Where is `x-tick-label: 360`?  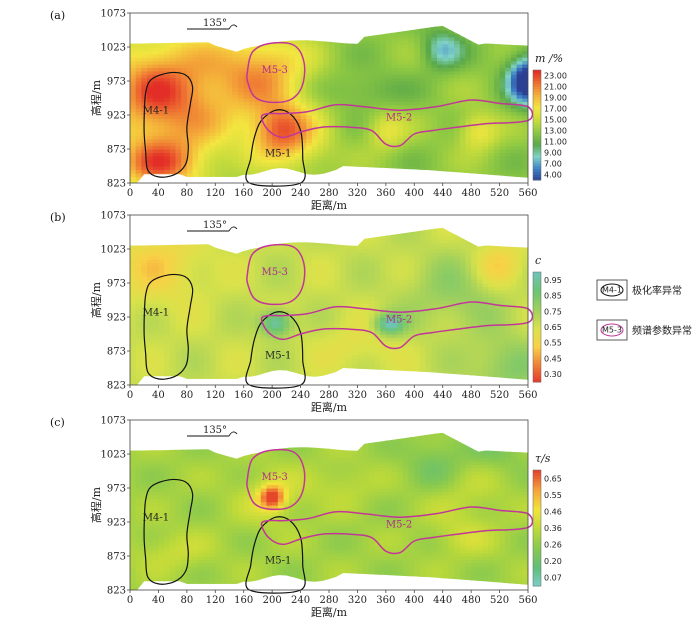 x-tick-label: 360 is located at coordinates (385, 193).